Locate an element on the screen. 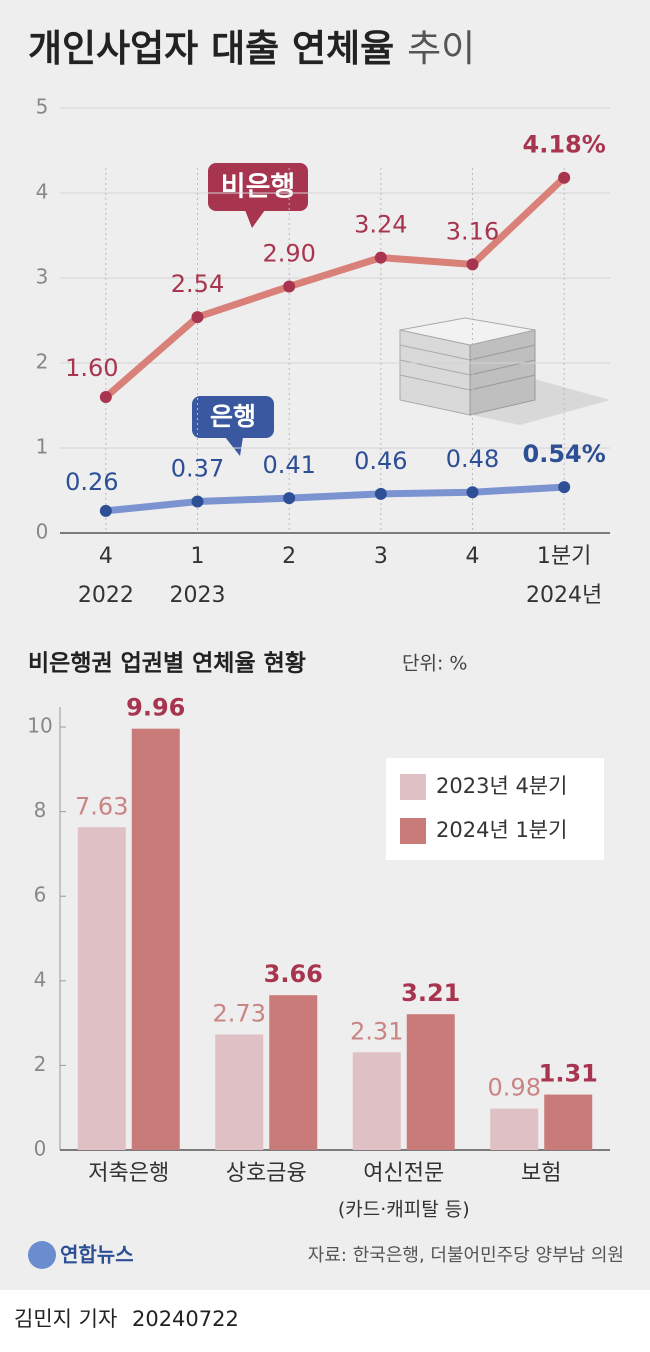 The image size is (650, 1352). byline-date: 20240722 is located at coordinates (185, 1319).